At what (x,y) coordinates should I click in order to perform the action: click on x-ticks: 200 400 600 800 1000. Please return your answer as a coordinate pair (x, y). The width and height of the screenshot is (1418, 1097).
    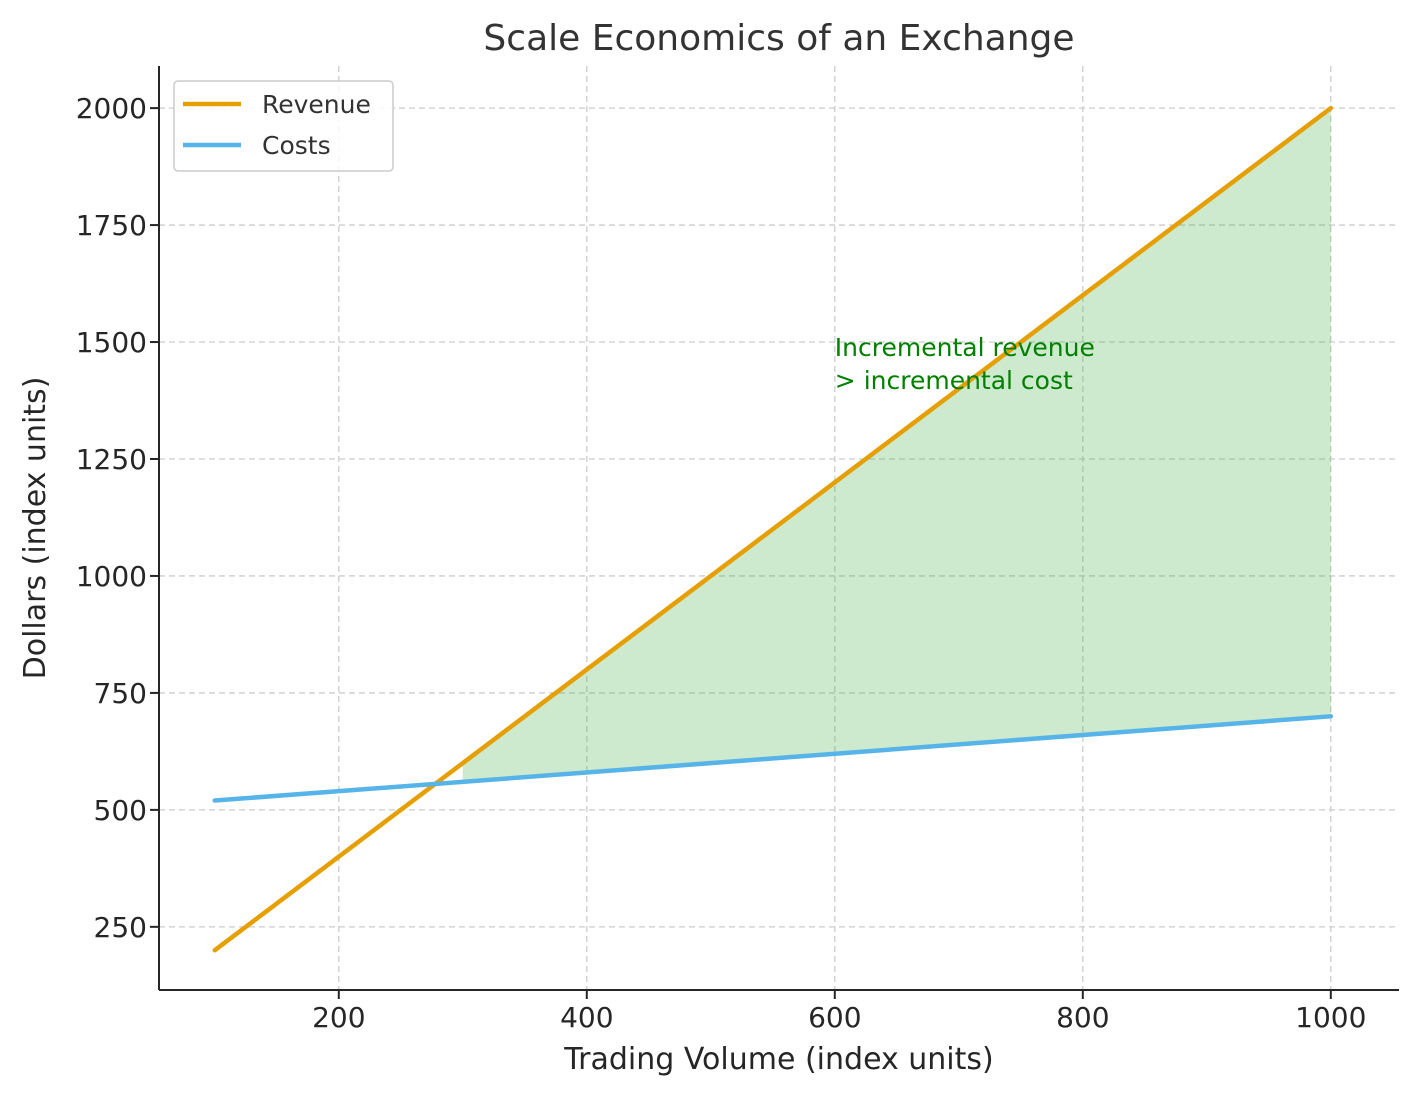
    Looking at the image, I should click on (839, 1012).